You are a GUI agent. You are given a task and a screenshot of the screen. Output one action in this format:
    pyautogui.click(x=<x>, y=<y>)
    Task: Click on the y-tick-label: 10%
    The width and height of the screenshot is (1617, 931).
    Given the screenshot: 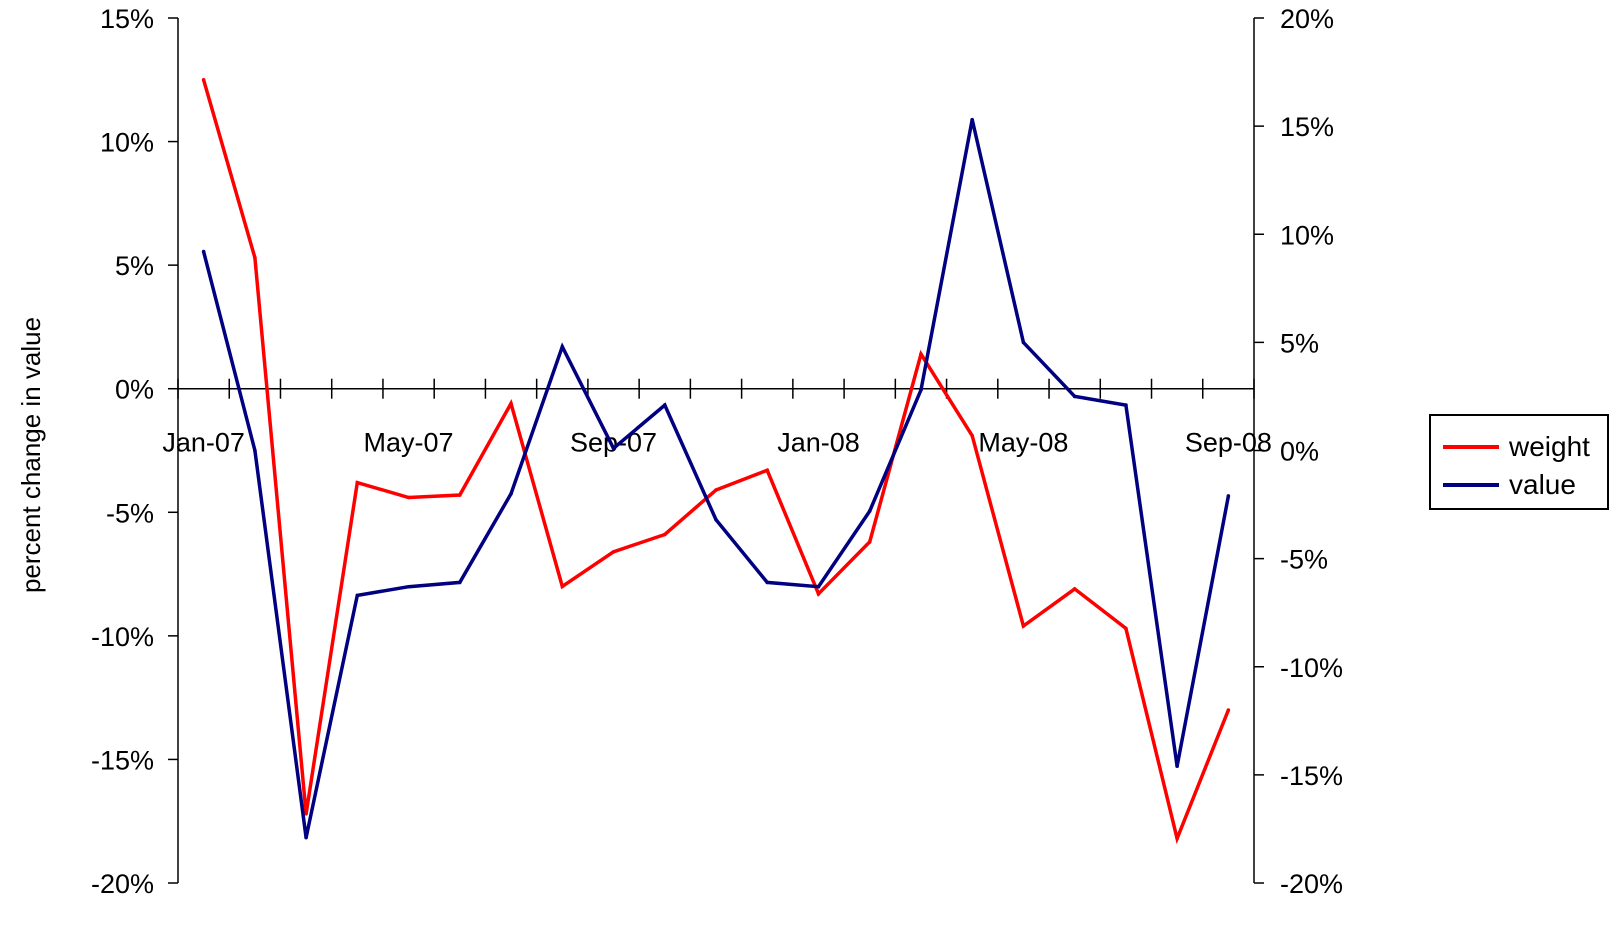 What is the action you would take?
    pyautogui.click(x=127, y=143)
    